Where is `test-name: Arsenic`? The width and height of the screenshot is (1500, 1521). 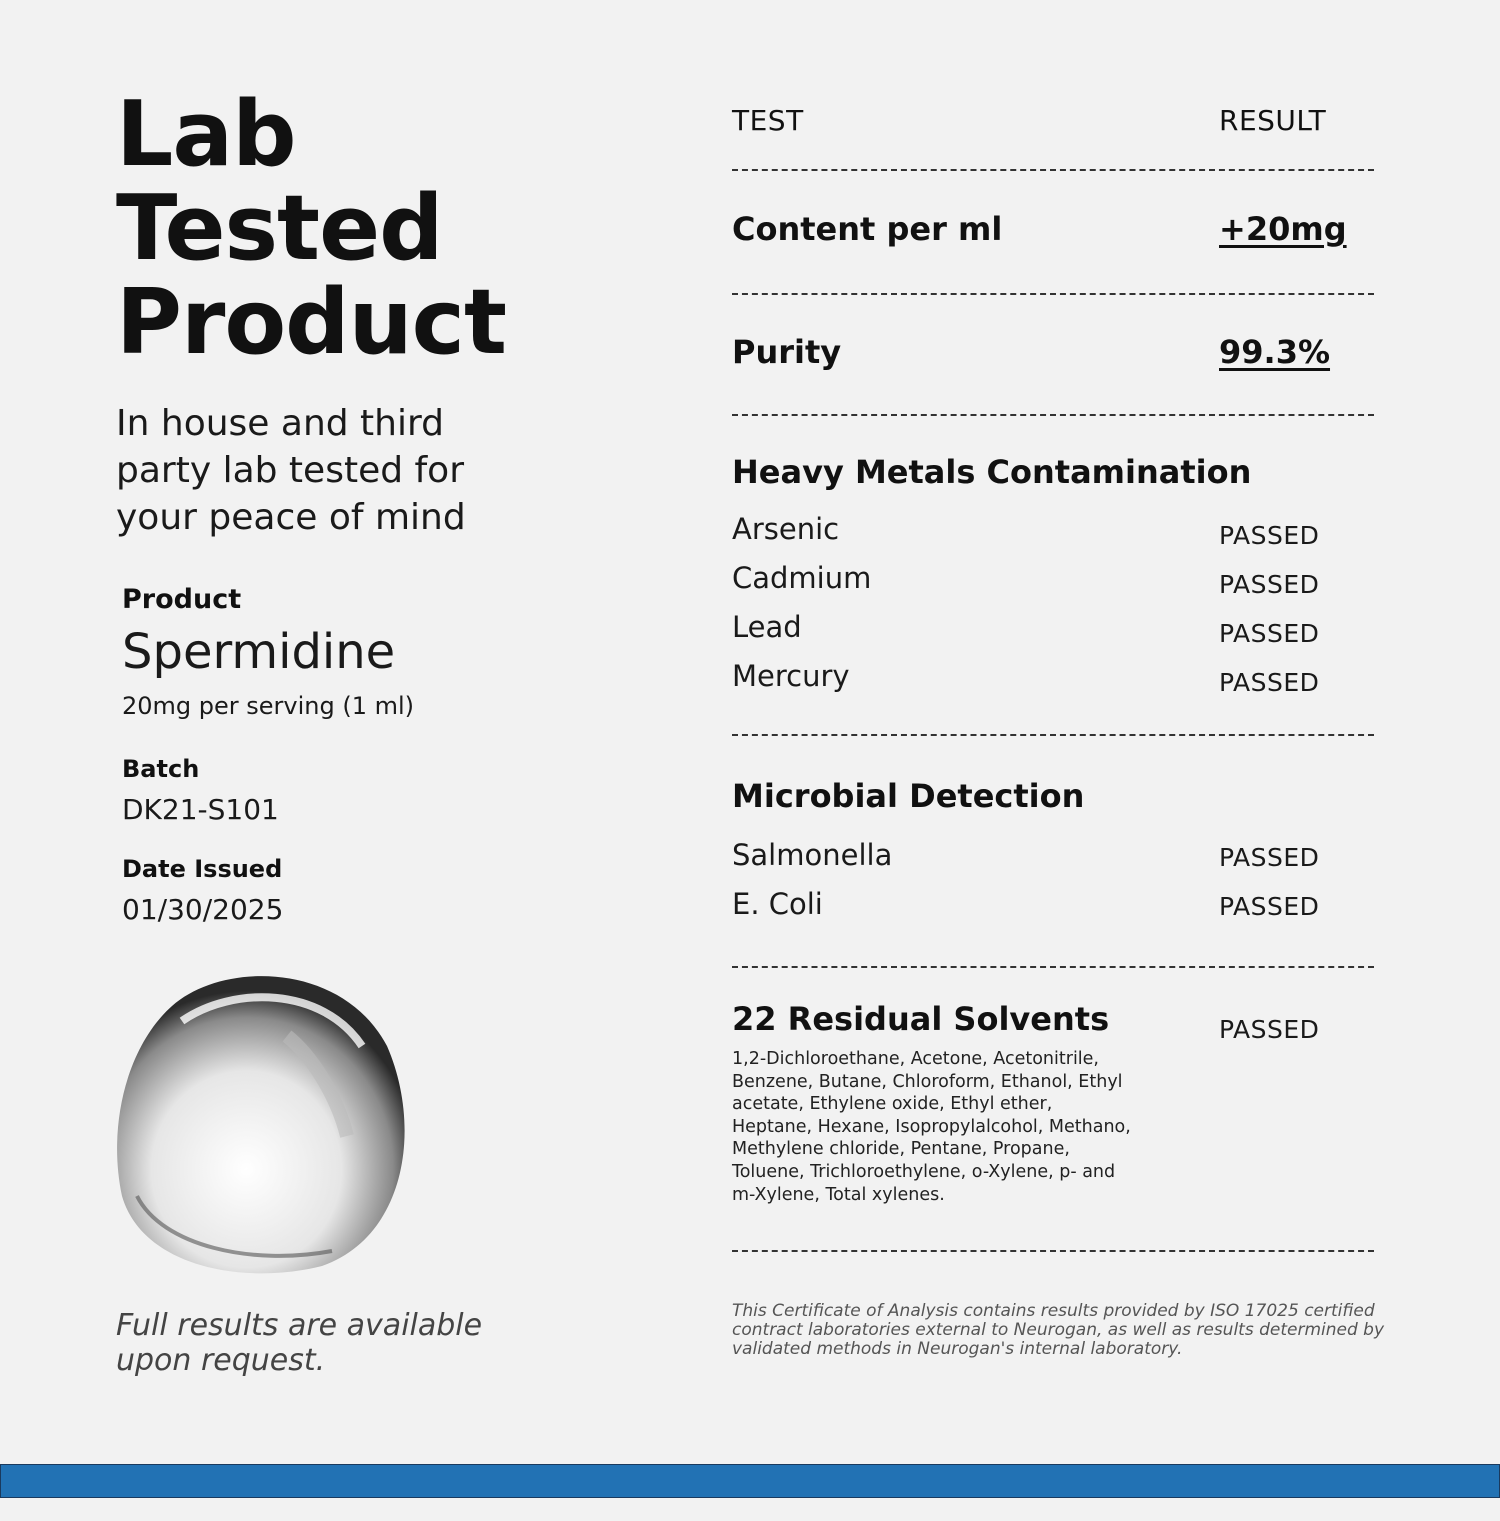
test-name: Arsenic is located at coordinates (786, 529).